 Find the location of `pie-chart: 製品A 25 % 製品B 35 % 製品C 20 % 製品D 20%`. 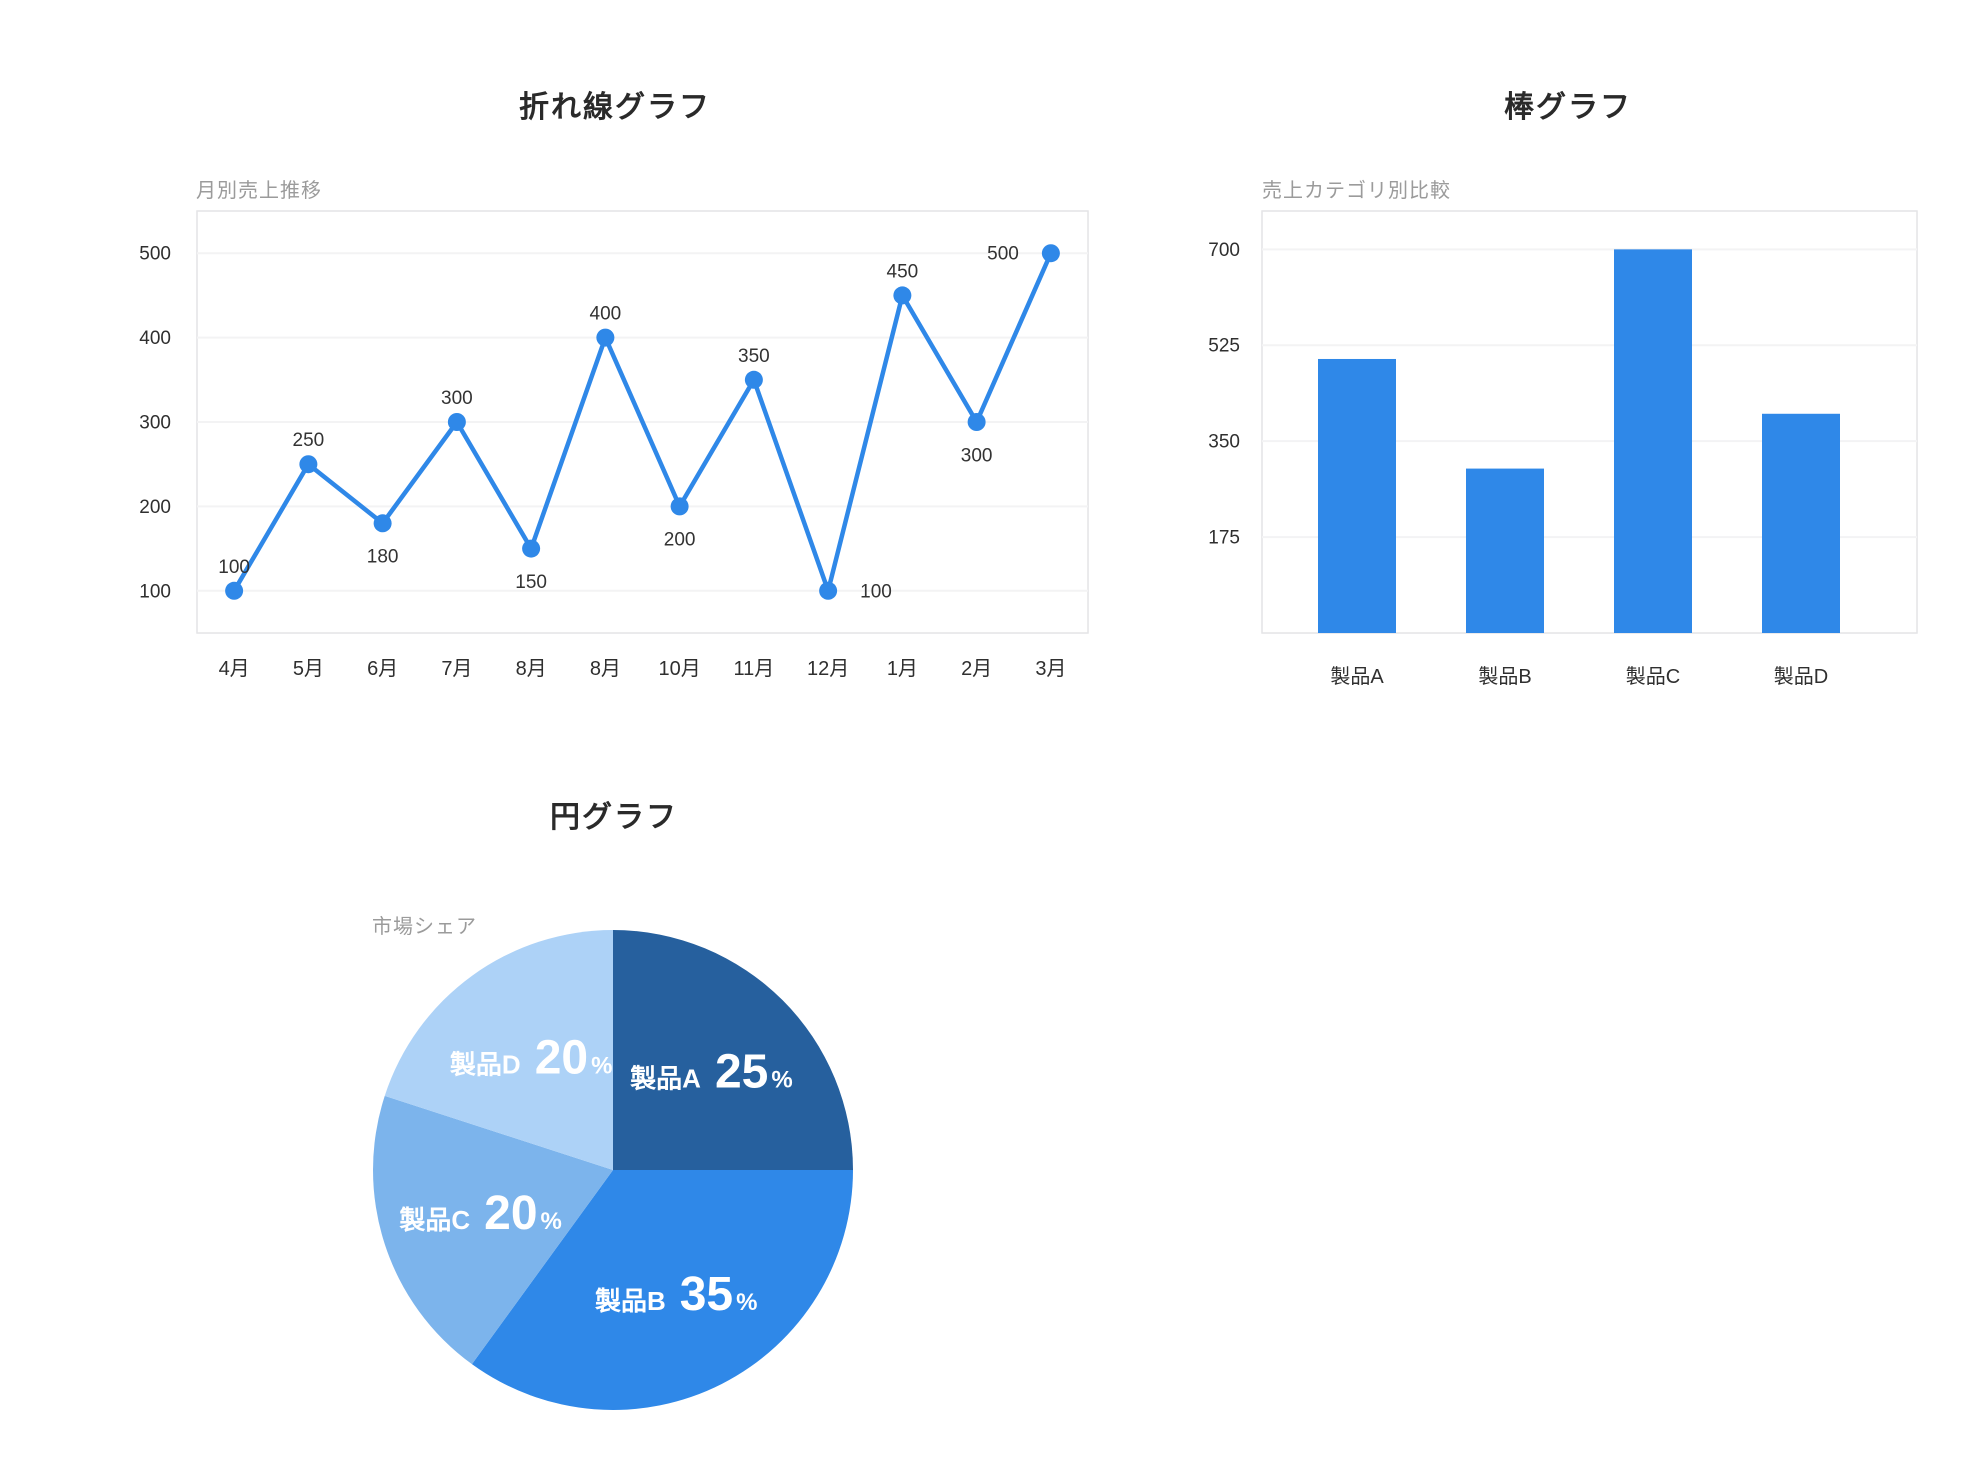

pie-chart: 製品A 25 % 製品B 35 % 製品C 20 % 製品D 20% is located at coordinates (613, 1170).